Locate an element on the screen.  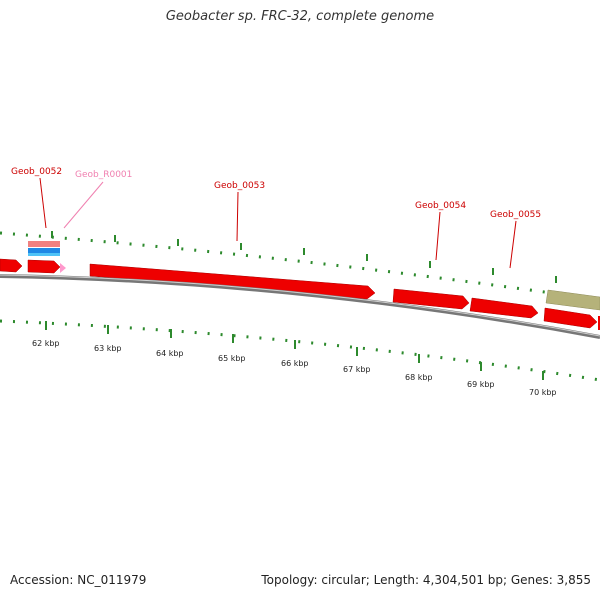
gene-label-geob-0053: Geob_0053 is located at coordinates (239, 186).